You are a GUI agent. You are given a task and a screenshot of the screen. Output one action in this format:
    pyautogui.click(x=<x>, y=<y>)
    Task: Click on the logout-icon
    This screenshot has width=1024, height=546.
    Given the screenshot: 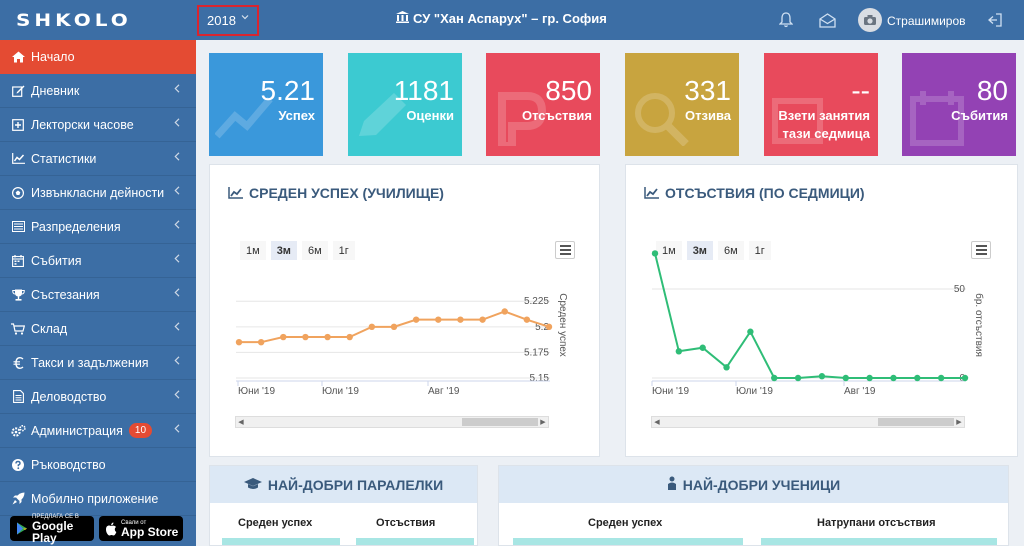 What is the action you would take?
    pyautogui.click(x=995, y=20)
    